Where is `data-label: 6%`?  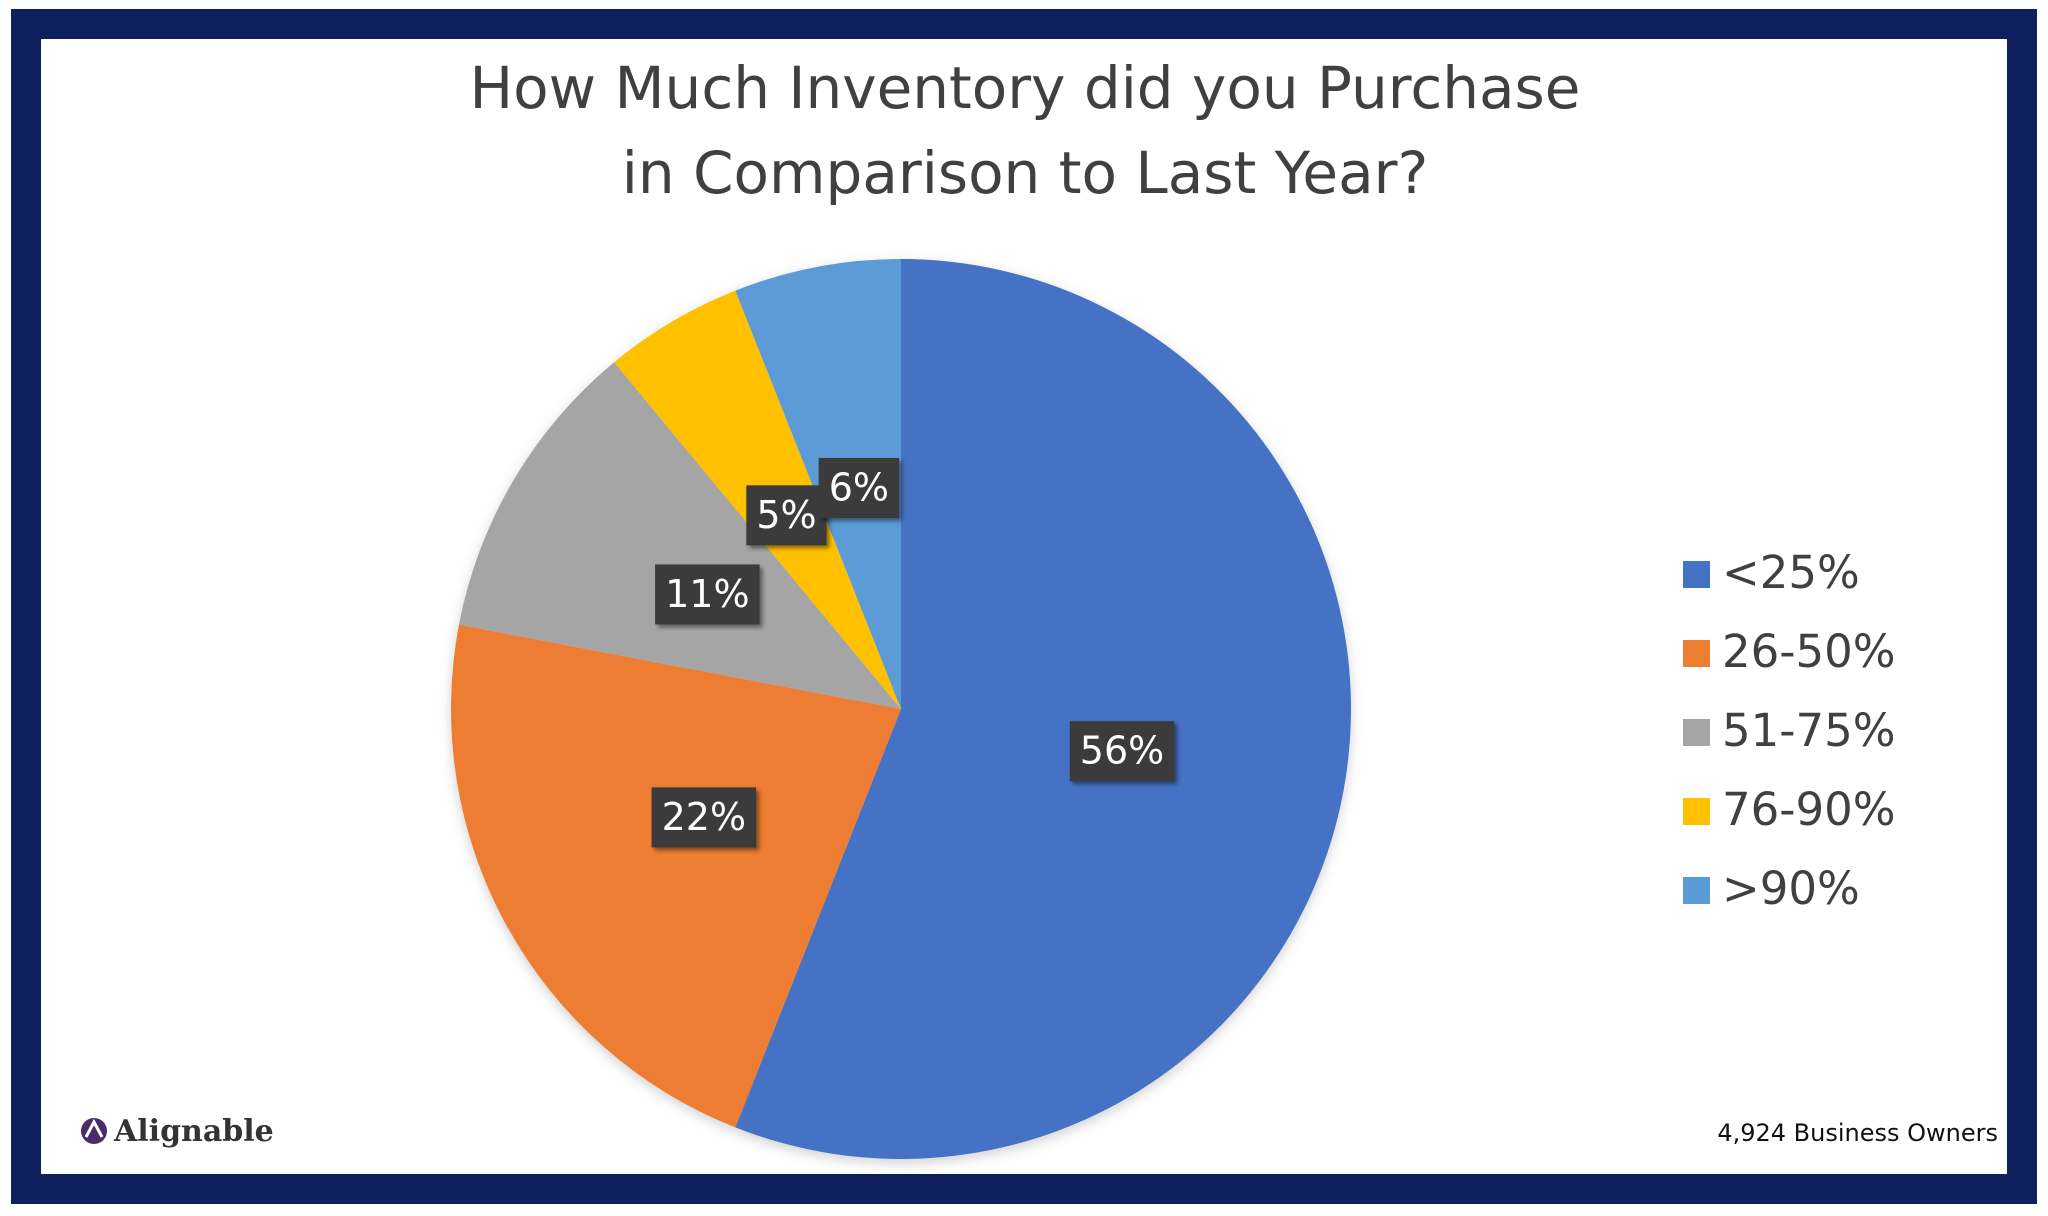 data-label: 6% is located at coordinates (858, 487).